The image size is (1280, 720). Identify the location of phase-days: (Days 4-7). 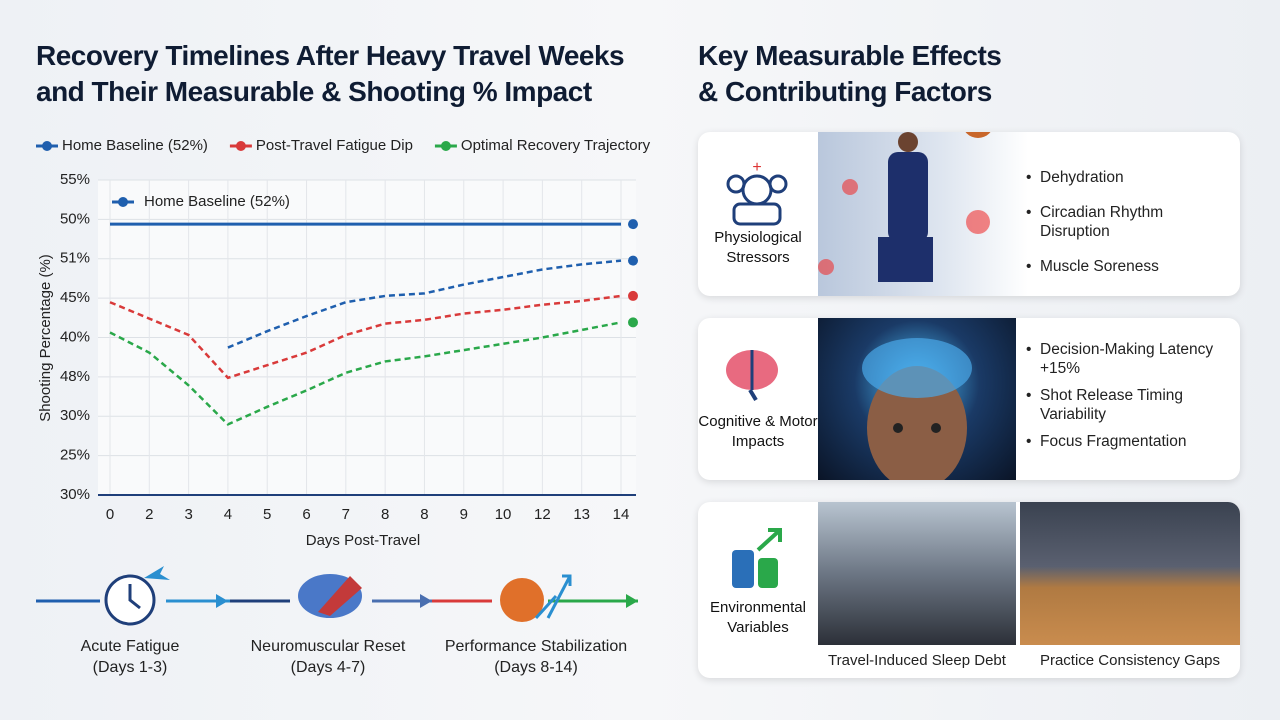
(328, 667).